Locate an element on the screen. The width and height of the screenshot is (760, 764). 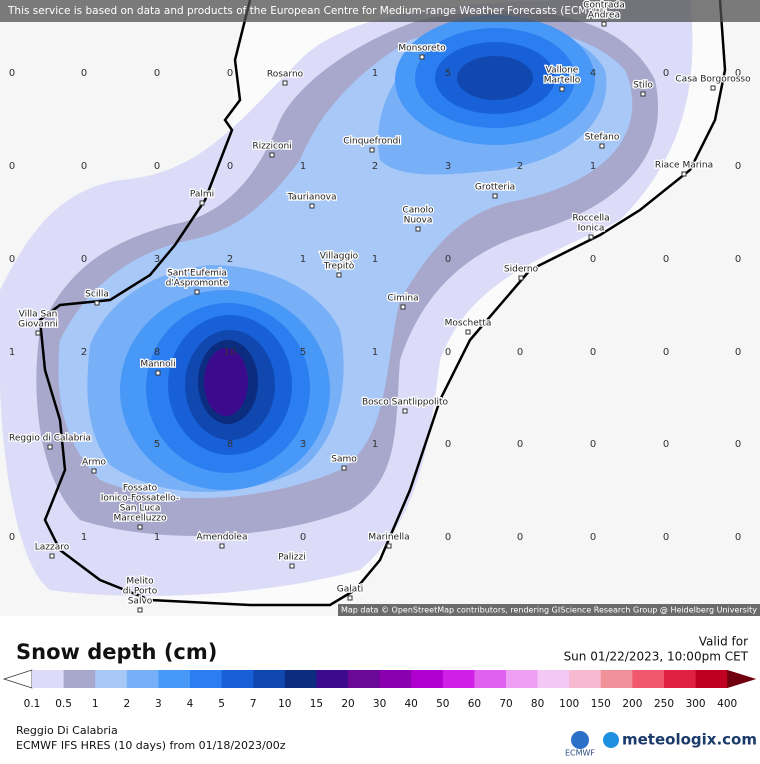
place-label: Stilo is located at coordinates (643, 86).